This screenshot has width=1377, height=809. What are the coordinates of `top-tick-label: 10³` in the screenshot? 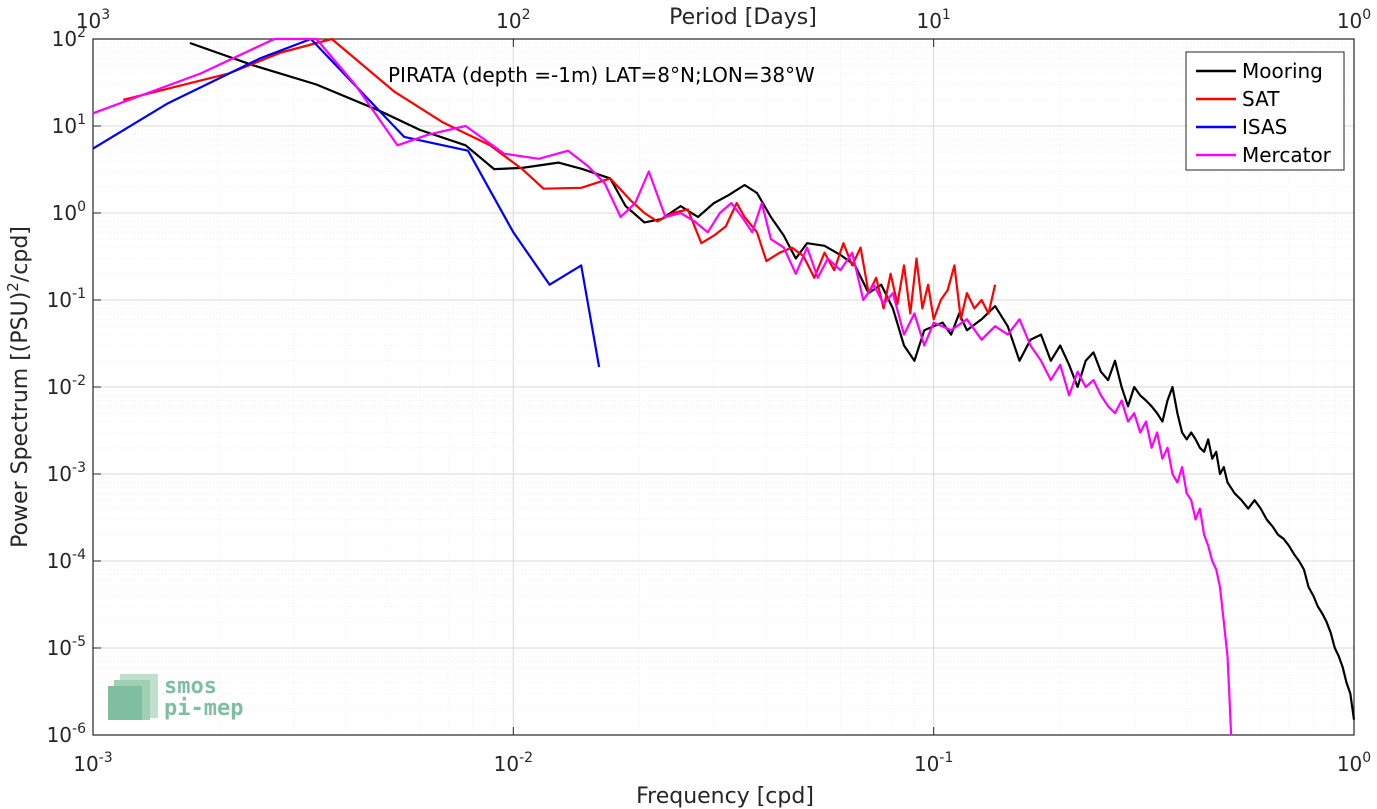 It's located at (93, 20).